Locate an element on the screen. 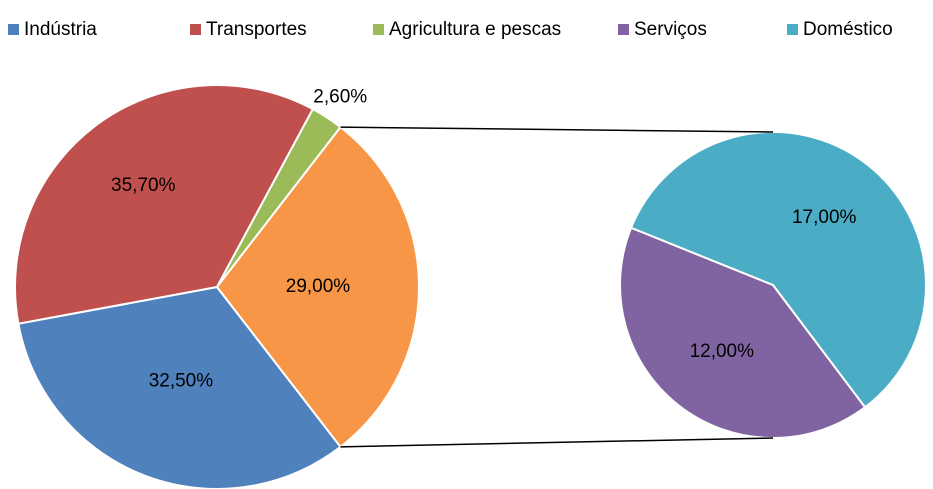  data-label: 32,50% is located at coordinates (181, 380).